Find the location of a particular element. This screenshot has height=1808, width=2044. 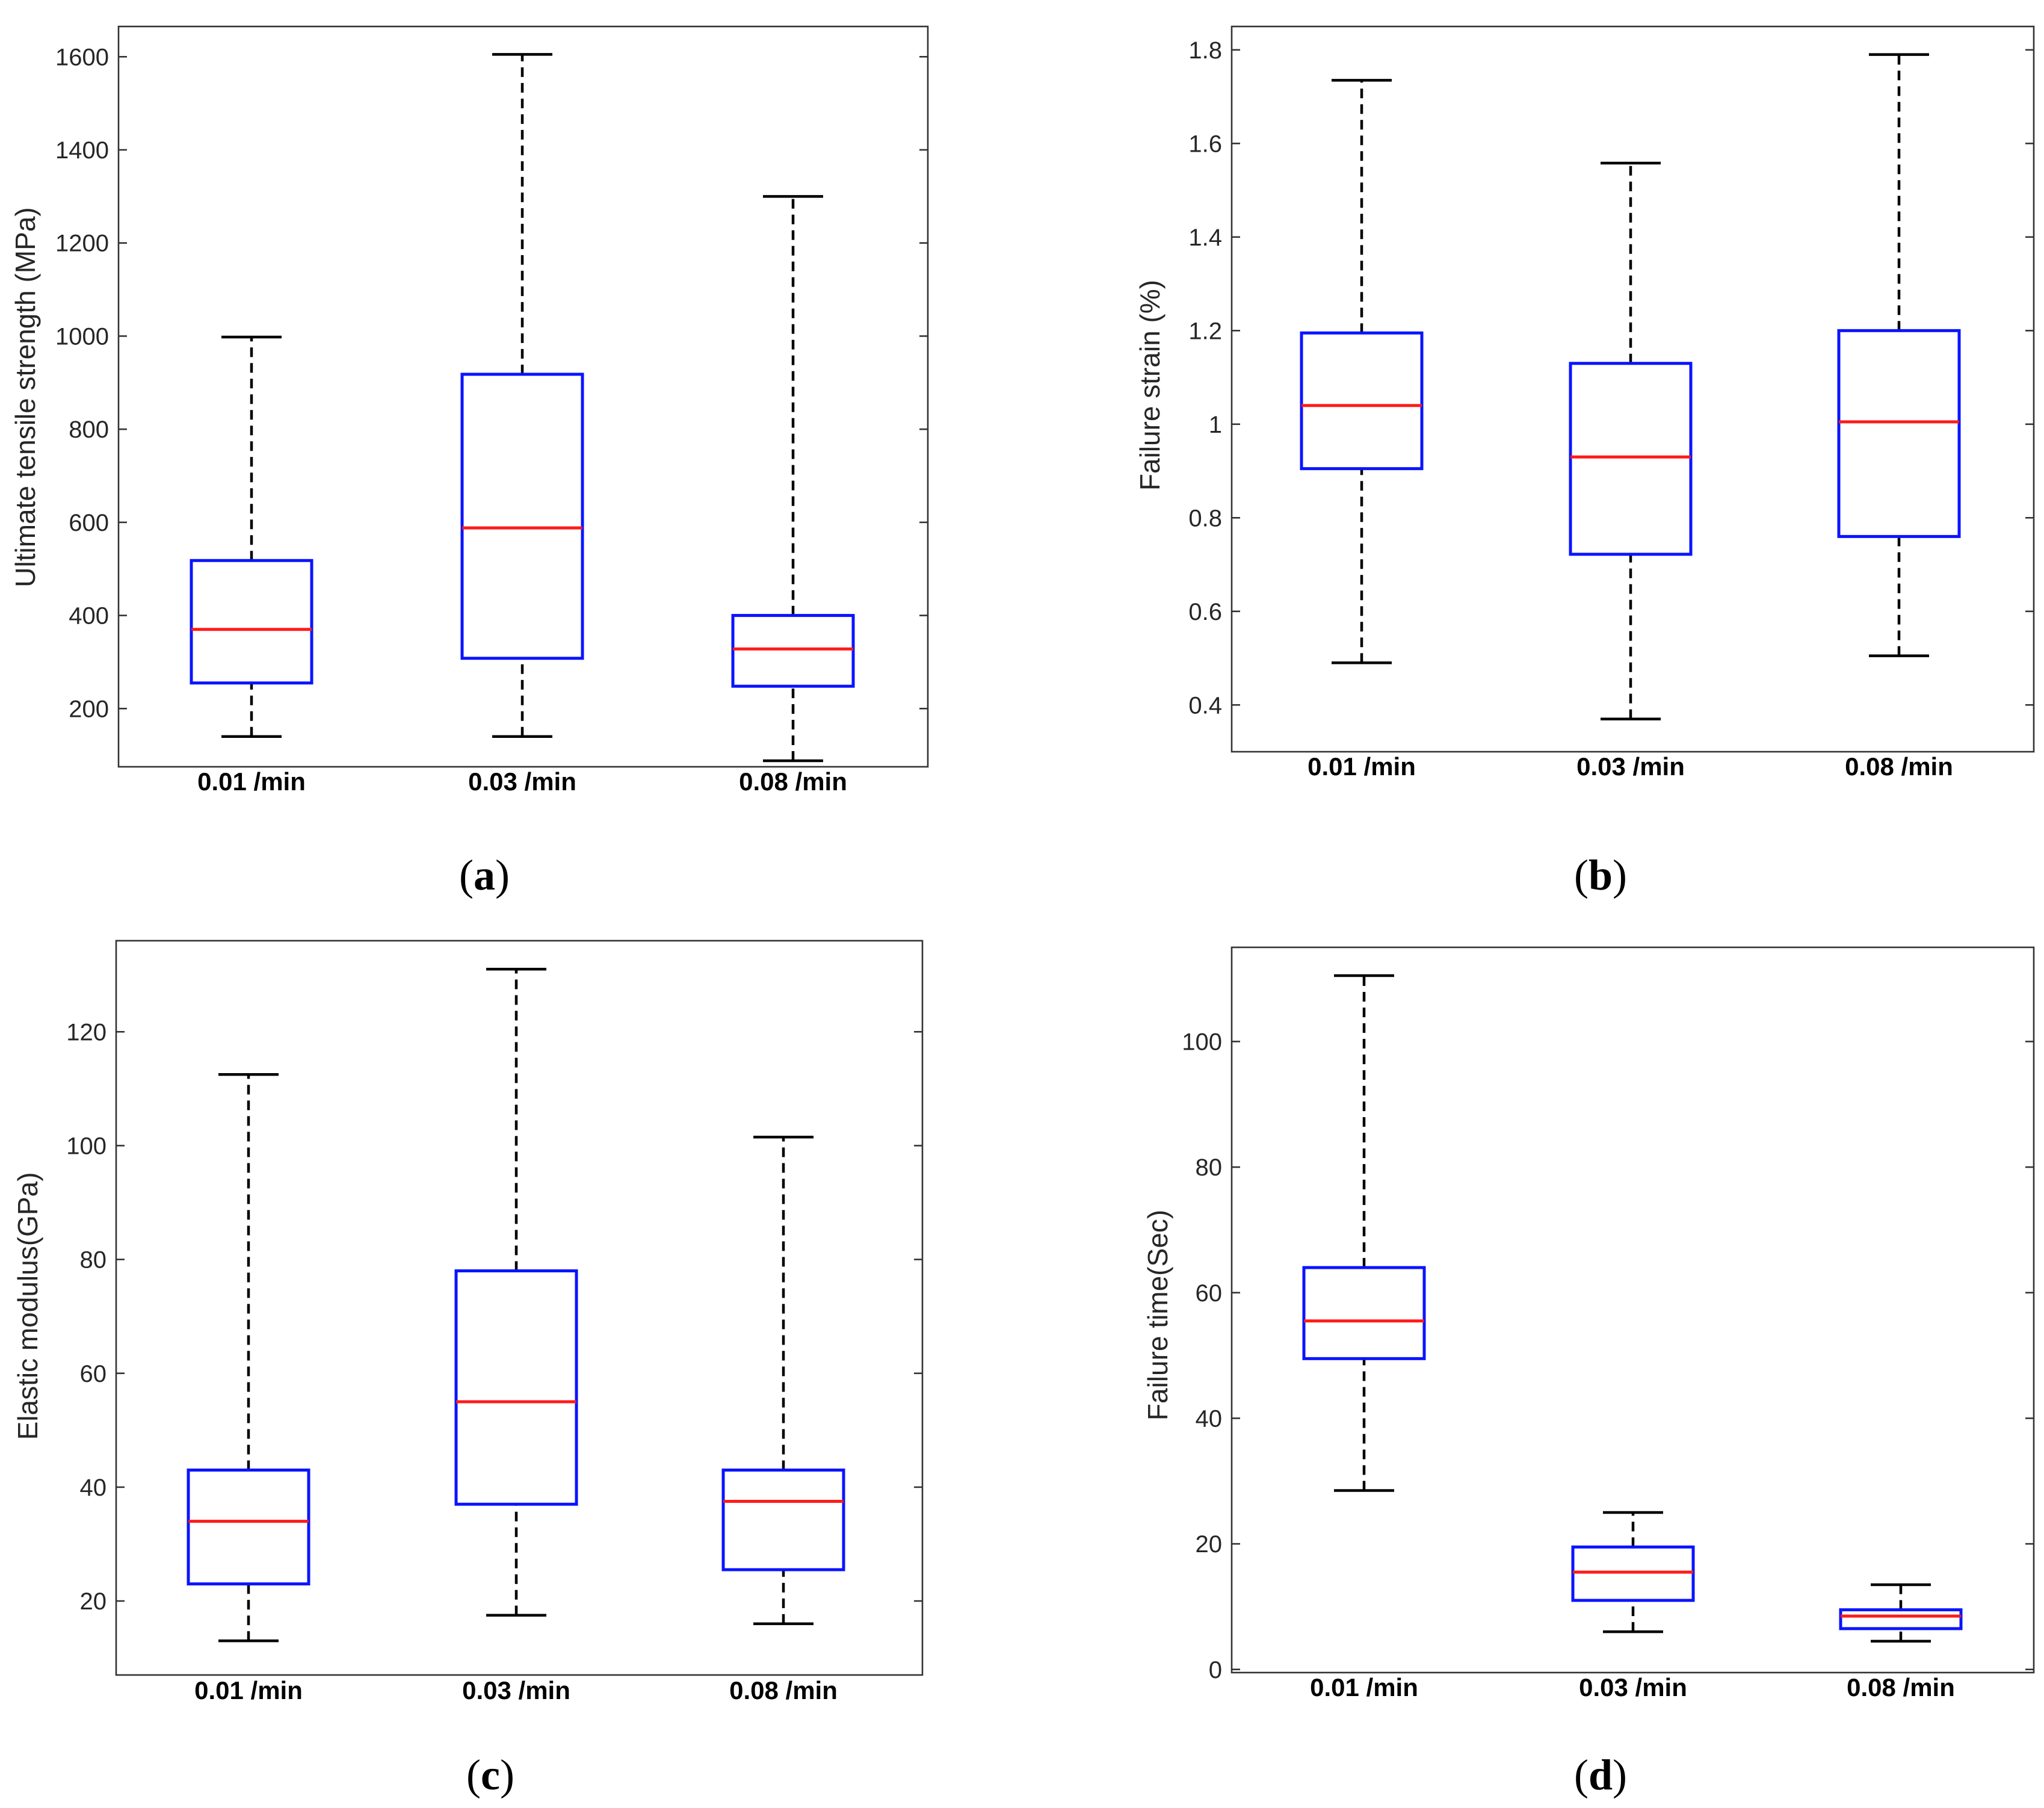

y-tick-label: 1200 is located at coordinates (82, 244).